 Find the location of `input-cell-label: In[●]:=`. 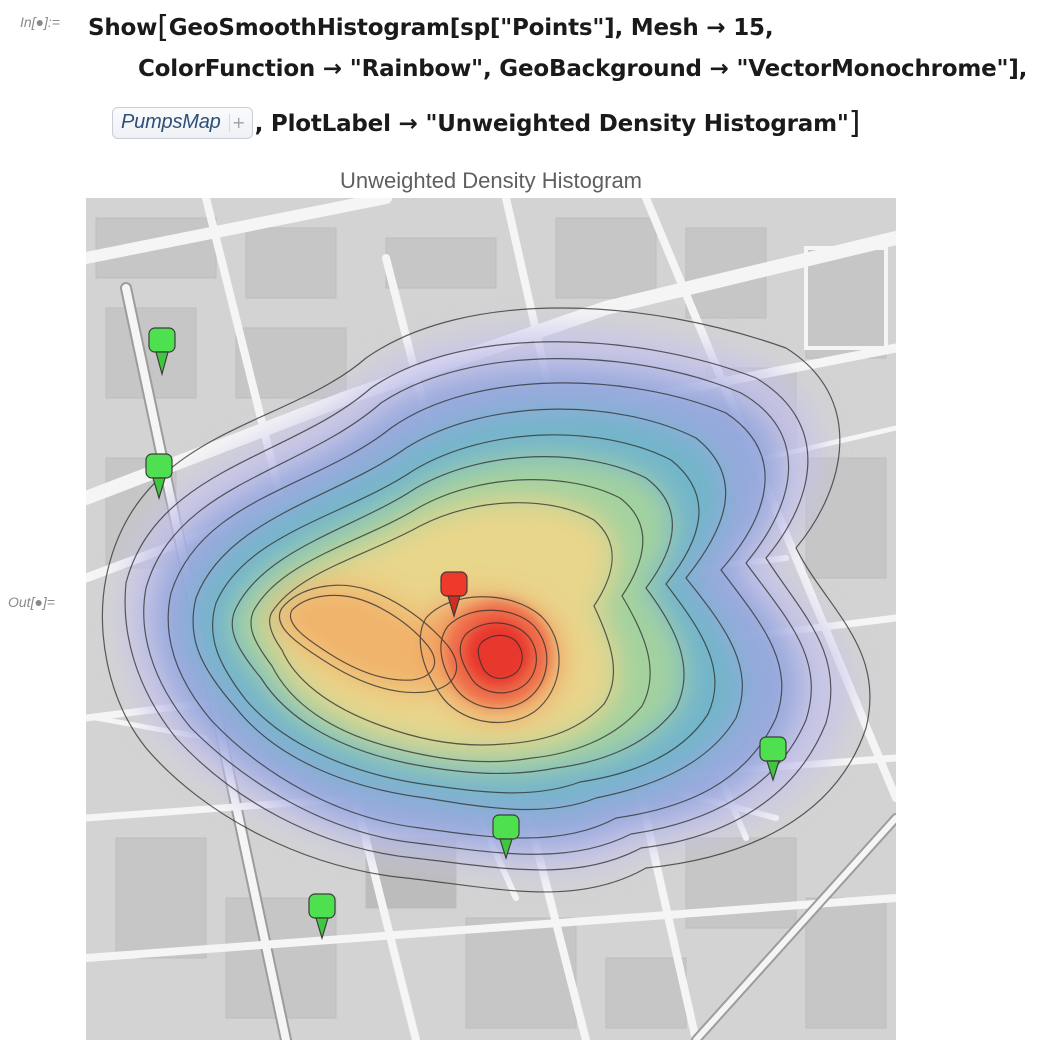

input-cell-label: In[●]:= is located at coordinates (40, 22).